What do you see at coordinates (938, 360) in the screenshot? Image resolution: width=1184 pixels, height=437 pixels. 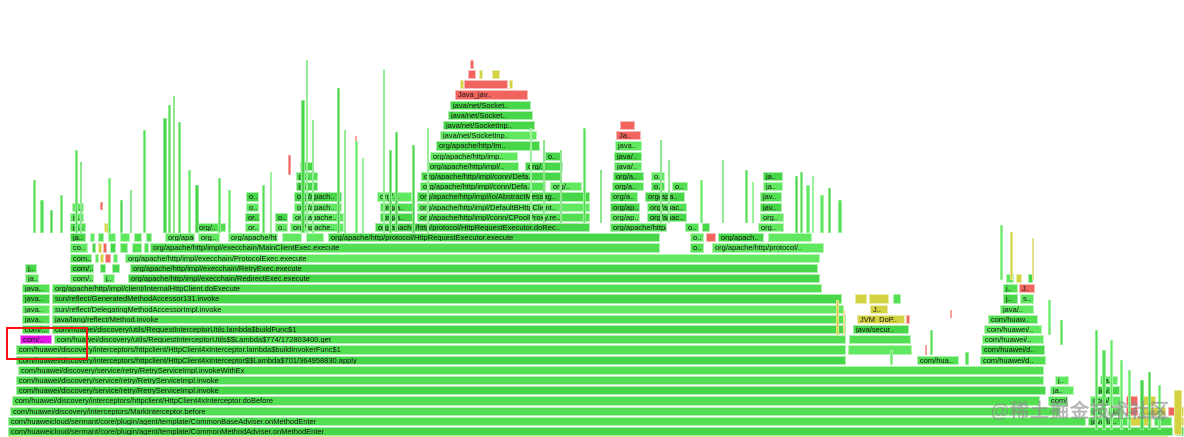 I see `flame-frame: com/hua..` at bounding box center [938, 360].